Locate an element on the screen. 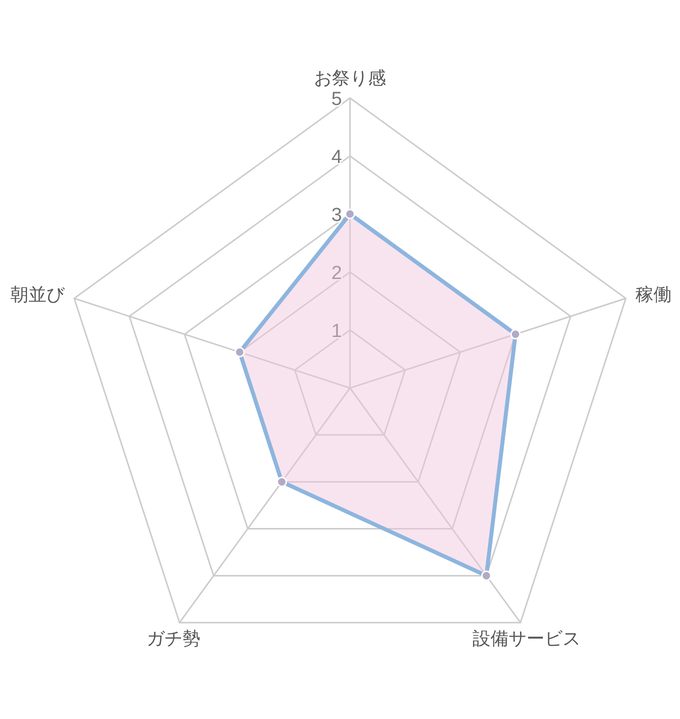 The width and height of the screenshot is (680, 719). y-tick-label: 4 is located at coordinates (336, 157).